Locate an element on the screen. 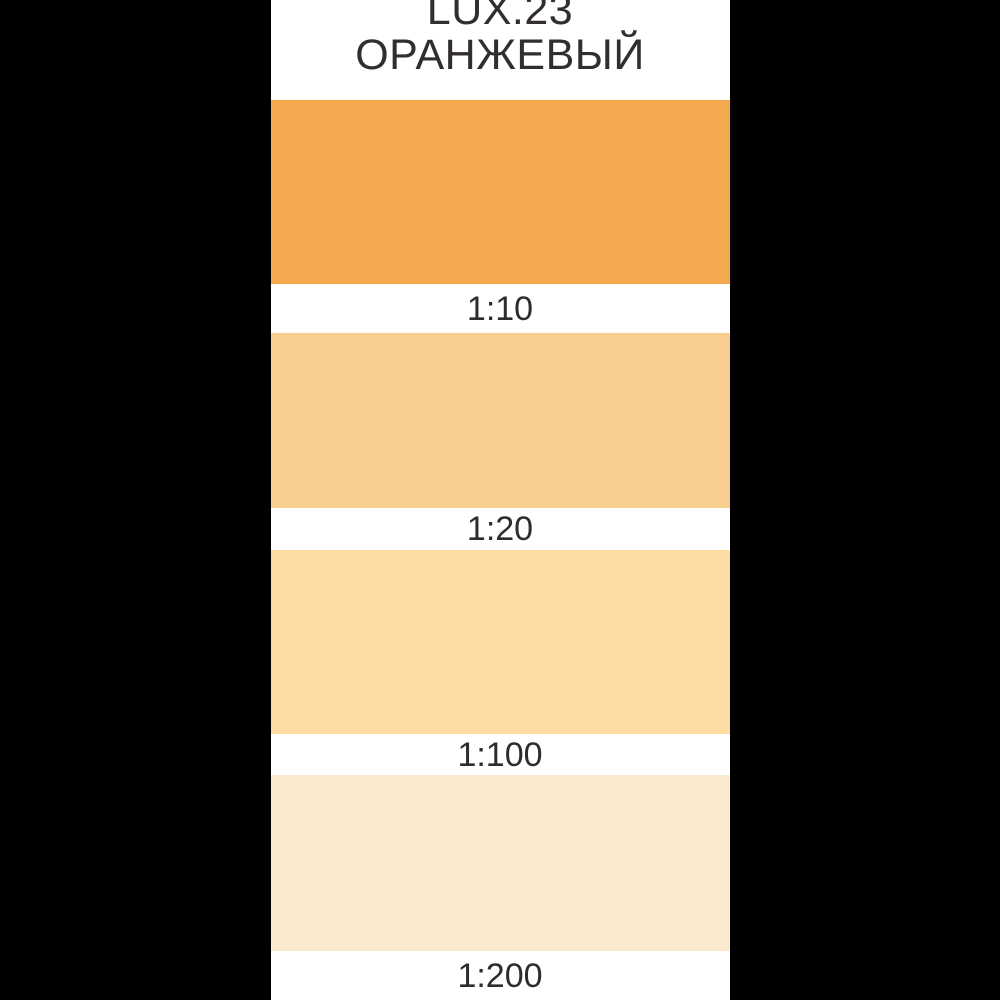  dilution-ratio-label: 1:200 is located at coordinates (500, 975).